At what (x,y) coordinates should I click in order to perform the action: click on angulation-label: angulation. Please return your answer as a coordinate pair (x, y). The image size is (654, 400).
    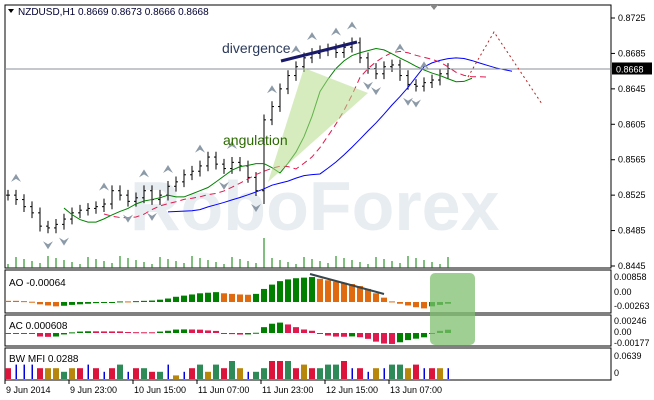
    Looking at the image, I should click on (255, 140).